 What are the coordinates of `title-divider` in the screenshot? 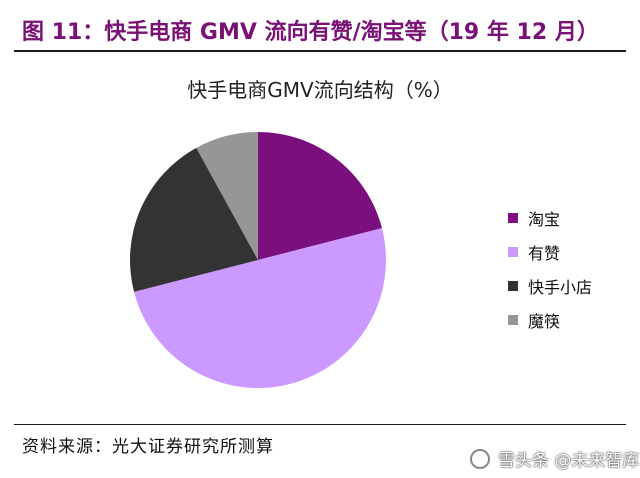 It's located at (320, 51).